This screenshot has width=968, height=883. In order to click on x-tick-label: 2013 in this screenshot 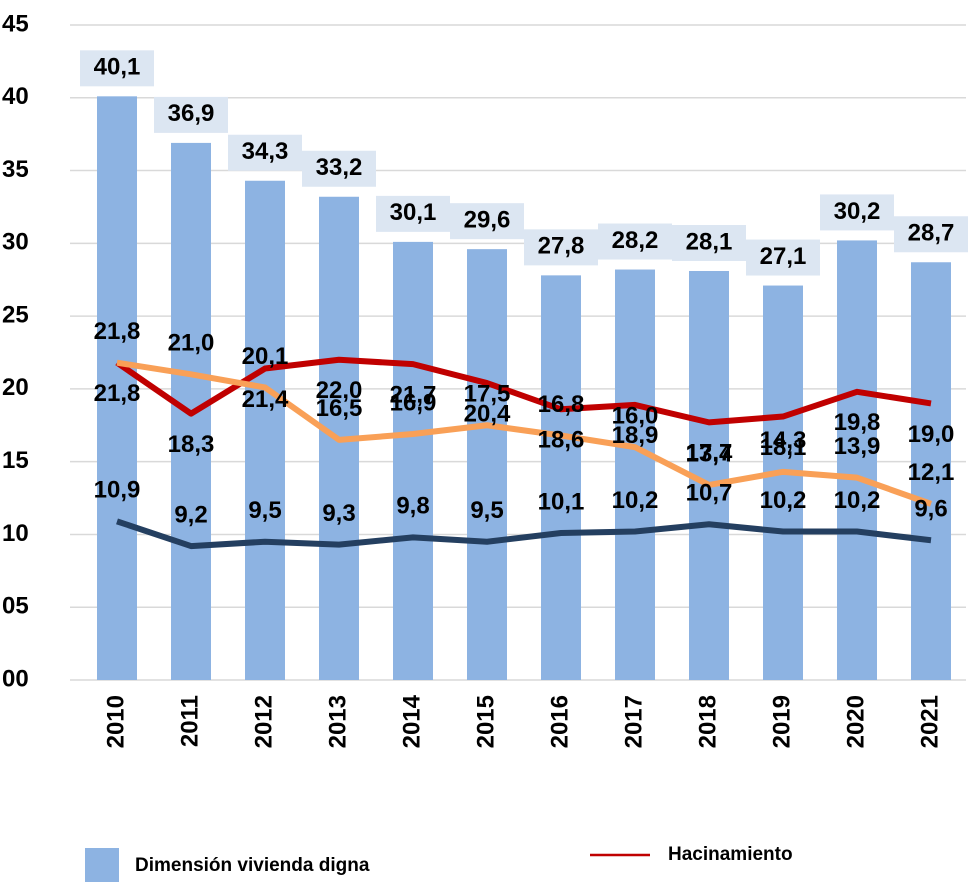, I will do `click(337, 721)`.